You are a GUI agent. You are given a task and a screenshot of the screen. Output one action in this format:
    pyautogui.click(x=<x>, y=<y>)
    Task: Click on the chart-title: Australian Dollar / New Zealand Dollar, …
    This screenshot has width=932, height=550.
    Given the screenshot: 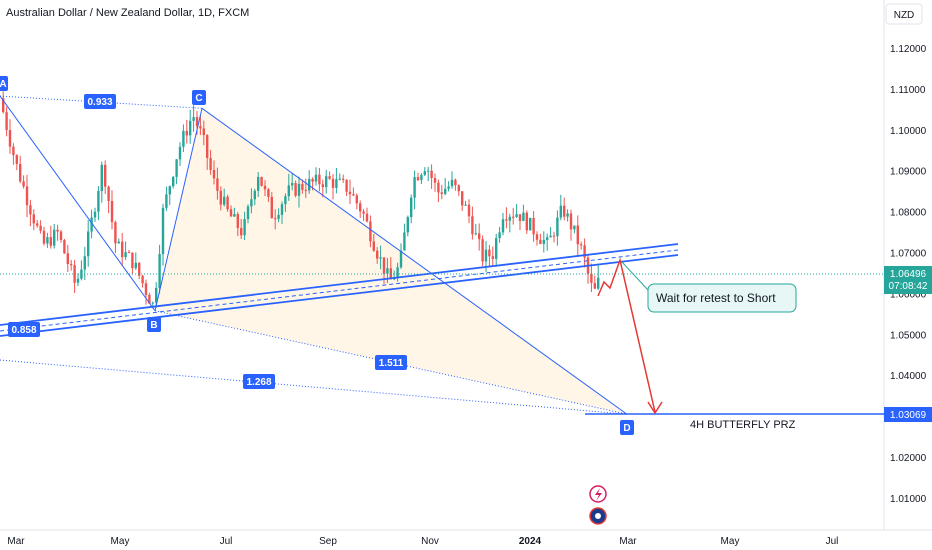 What is the action you would take?
    pyautogui.click(x=127, y=13)
    